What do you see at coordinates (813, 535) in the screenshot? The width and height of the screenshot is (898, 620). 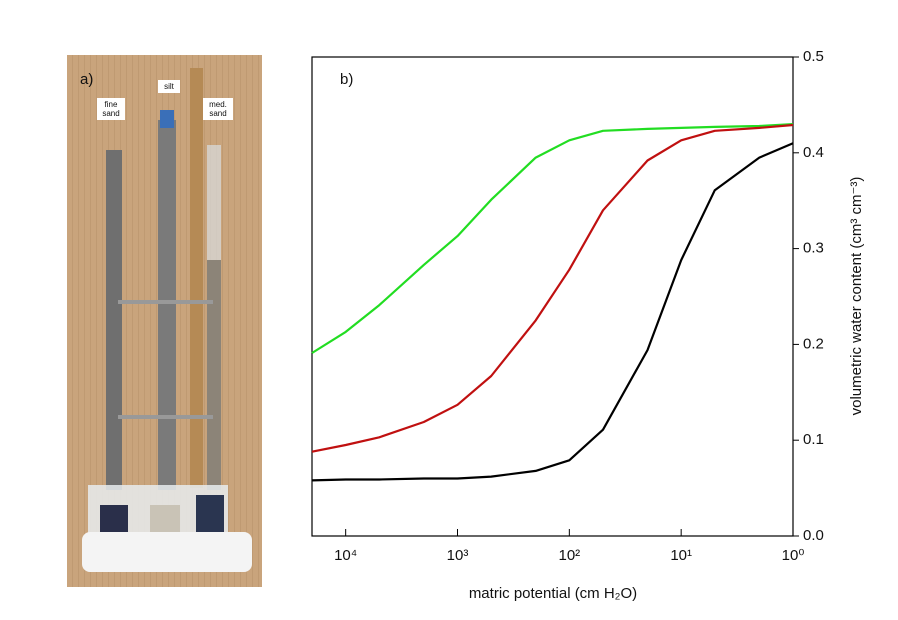 I see `y-tick-label: 0.0` at bounding box center [813, 535].